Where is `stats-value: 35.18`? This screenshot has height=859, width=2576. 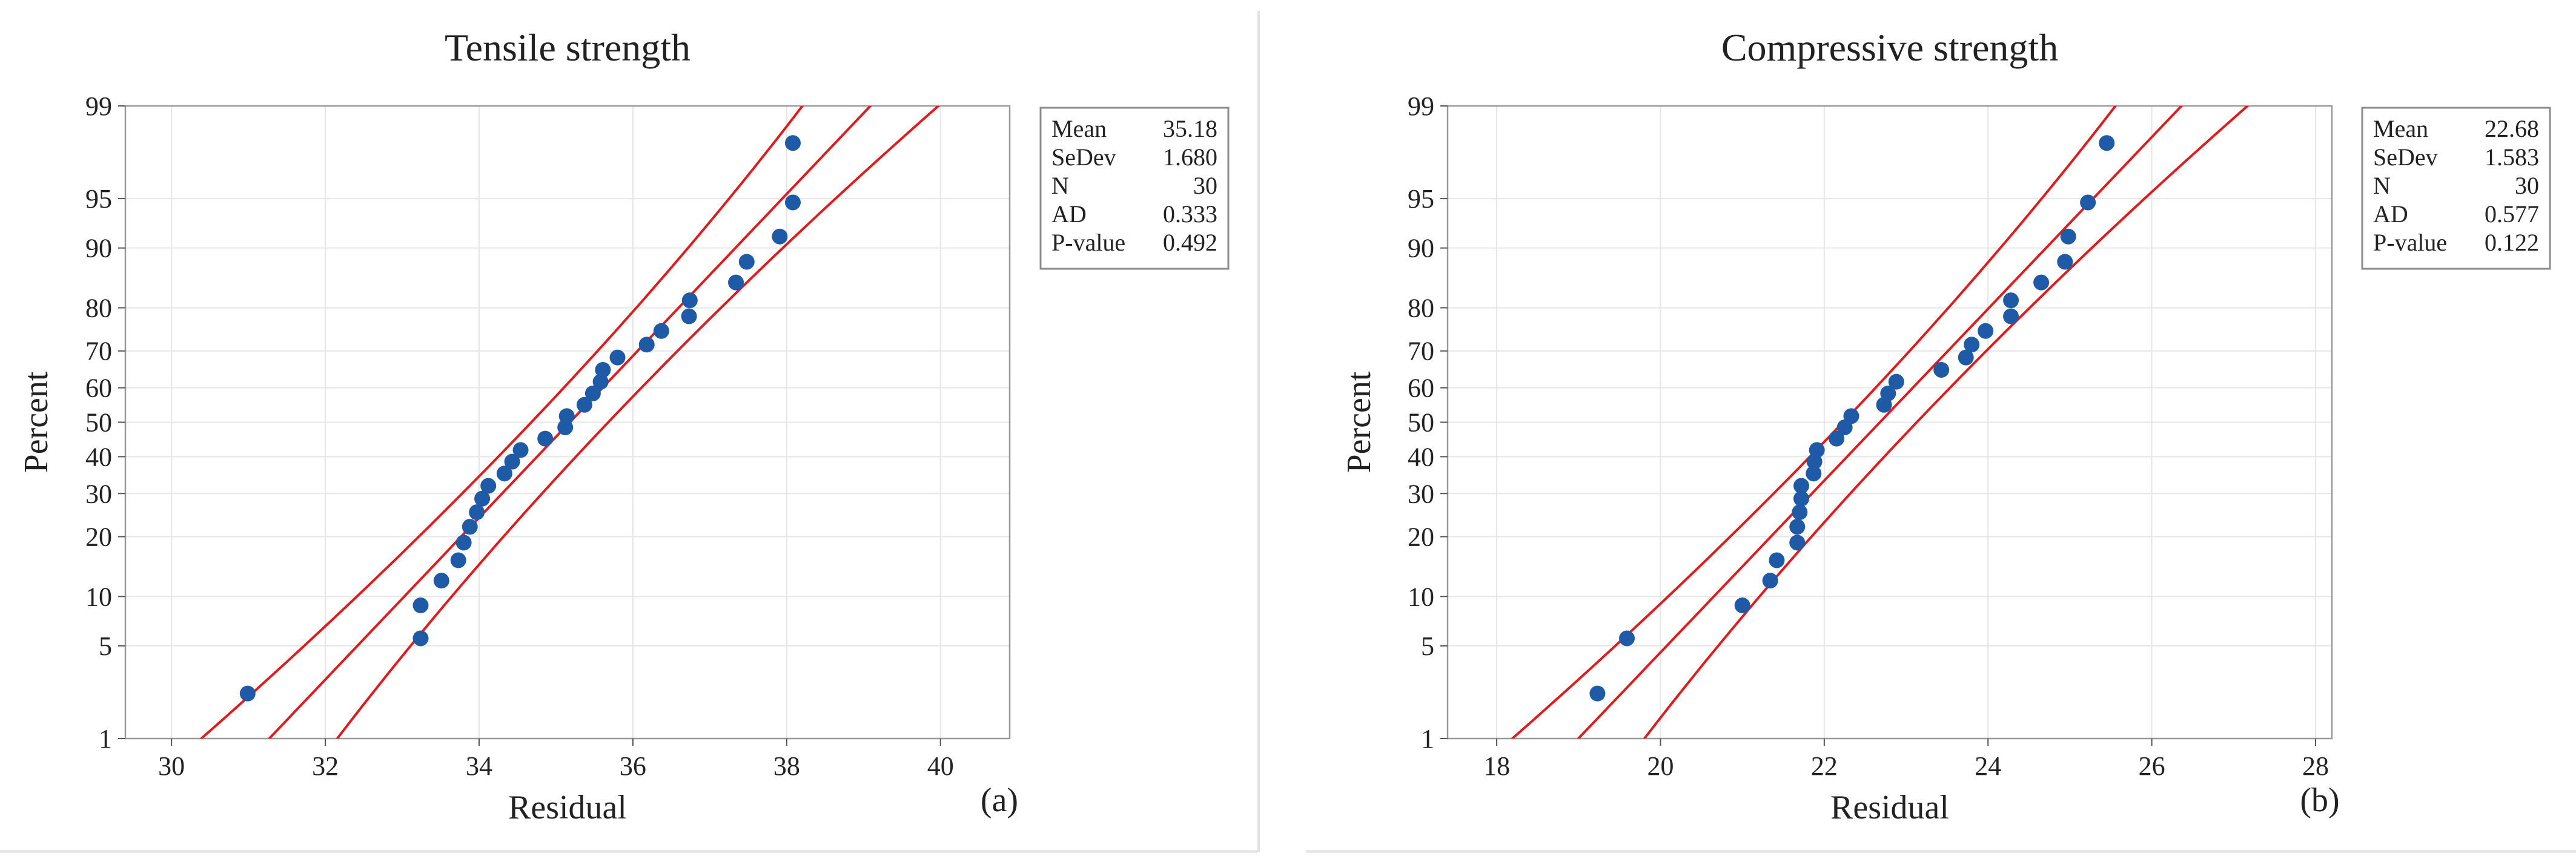
stats-value: 35.18 is located at coordinates (1190, 128).